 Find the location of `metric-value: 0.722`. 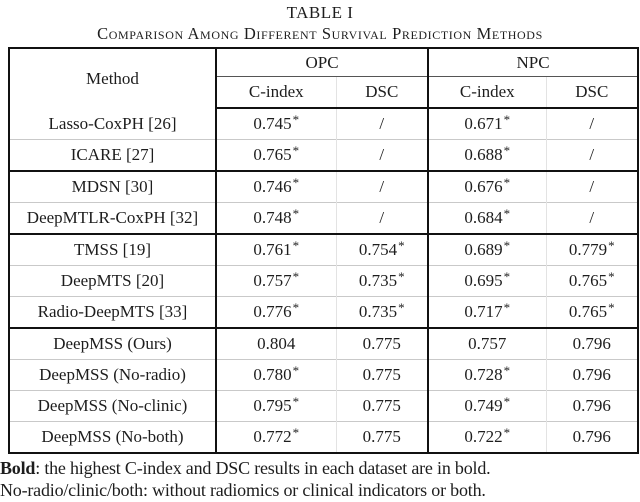

metric-value: 0.722 is located at coordinates (483, 436).